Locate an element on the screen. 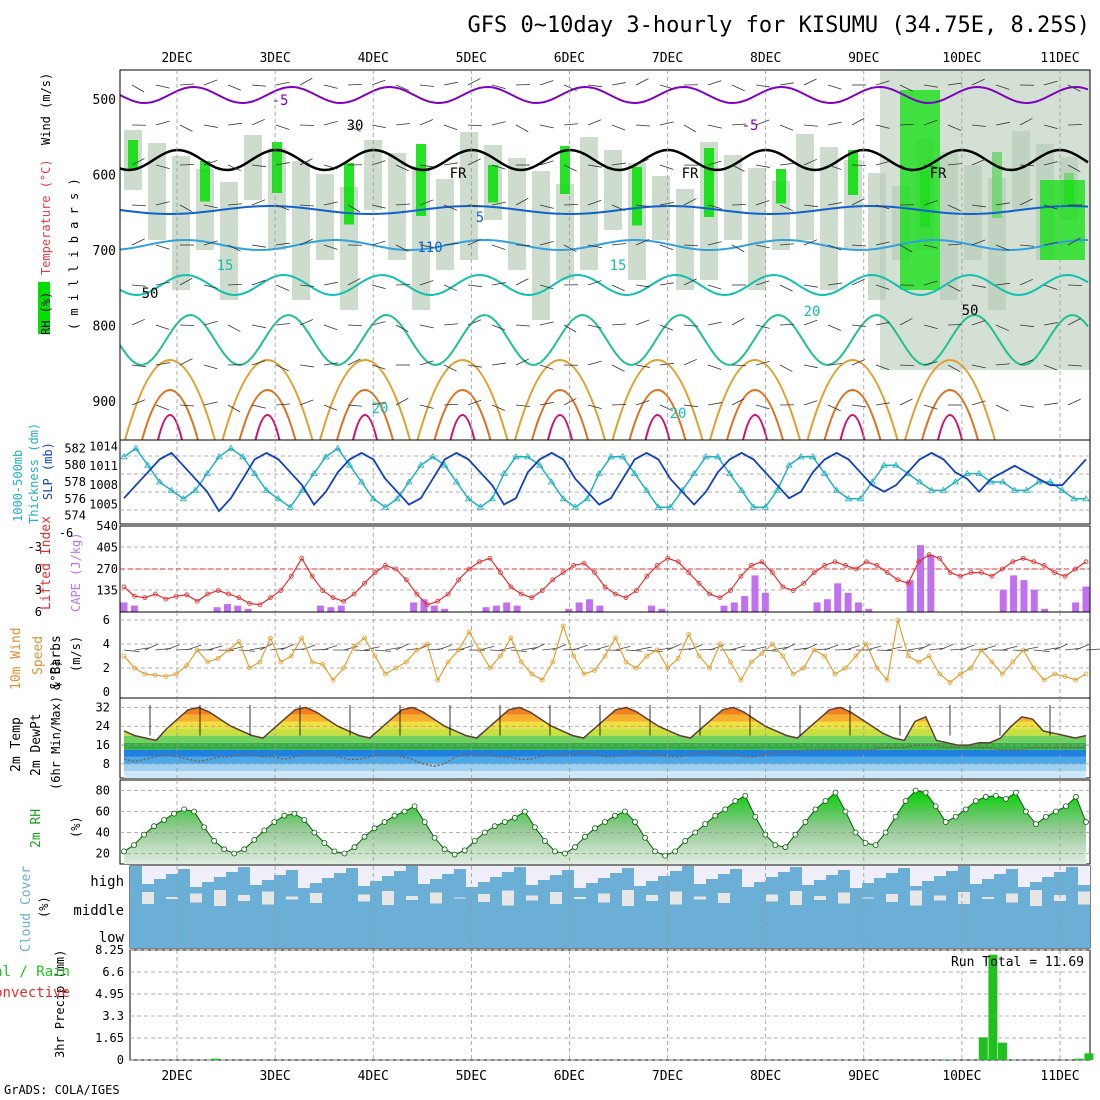 The image size is (1100, 1100). top-date-label: 4DEC is located at coordinates (373, 58).